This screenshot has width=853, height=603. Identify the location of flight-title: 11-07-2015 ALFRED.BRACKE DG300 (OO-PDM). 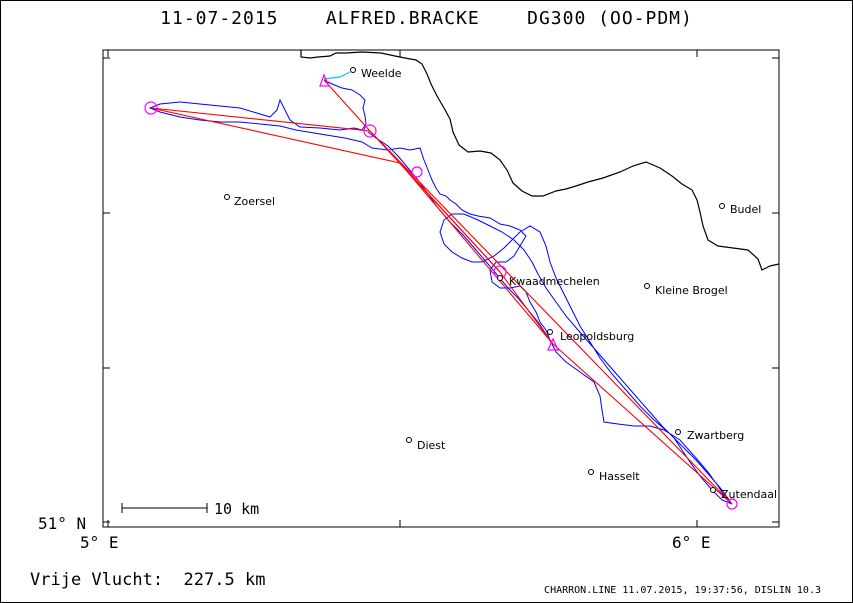
(426, 18).